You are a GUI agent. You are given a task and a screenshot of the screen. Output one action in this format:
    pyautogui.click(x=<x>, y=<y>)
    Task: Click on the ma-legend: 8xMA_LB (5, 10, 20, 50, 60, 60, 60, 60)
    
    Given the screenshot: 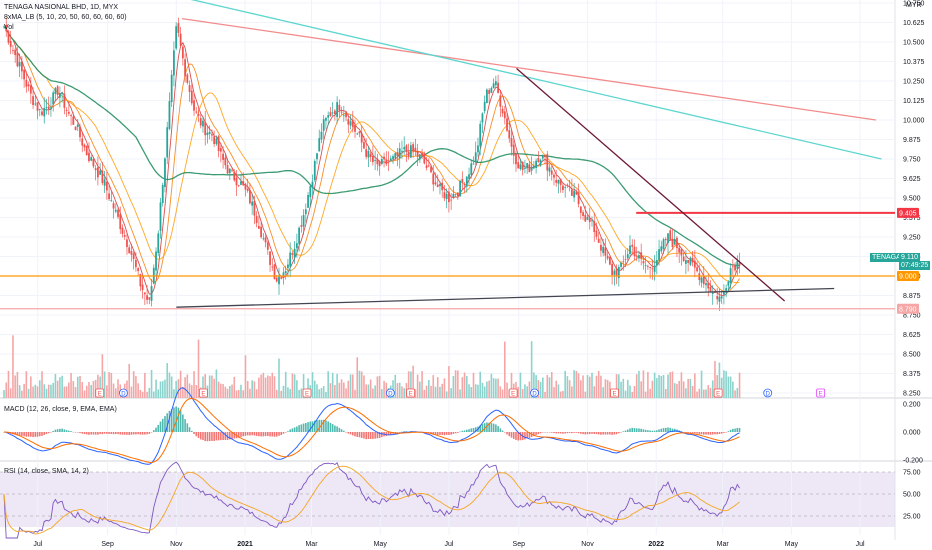 What is the action you would take?
    pyautogui.click(x=65, y=17)
    